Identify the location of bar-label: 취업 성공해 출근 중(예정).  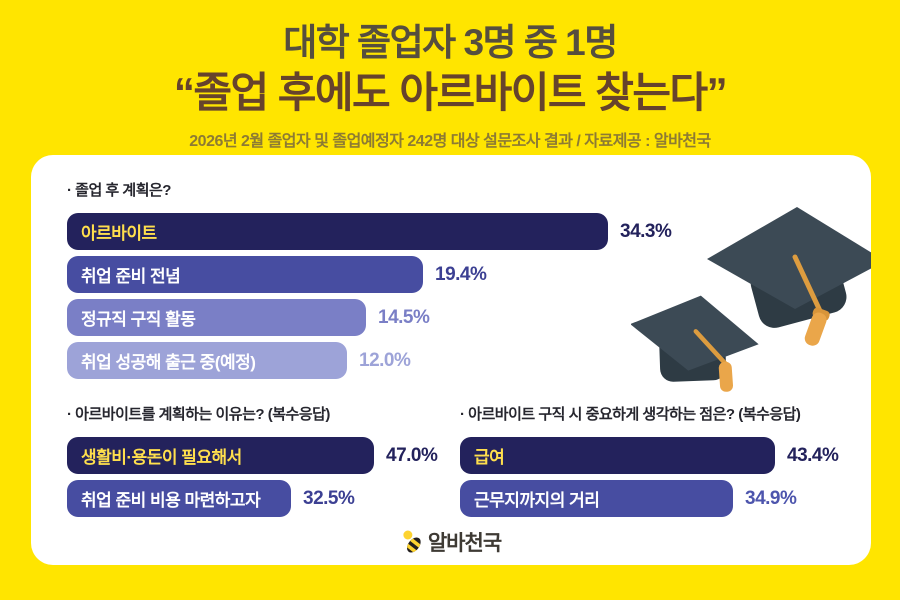
(168, 362).